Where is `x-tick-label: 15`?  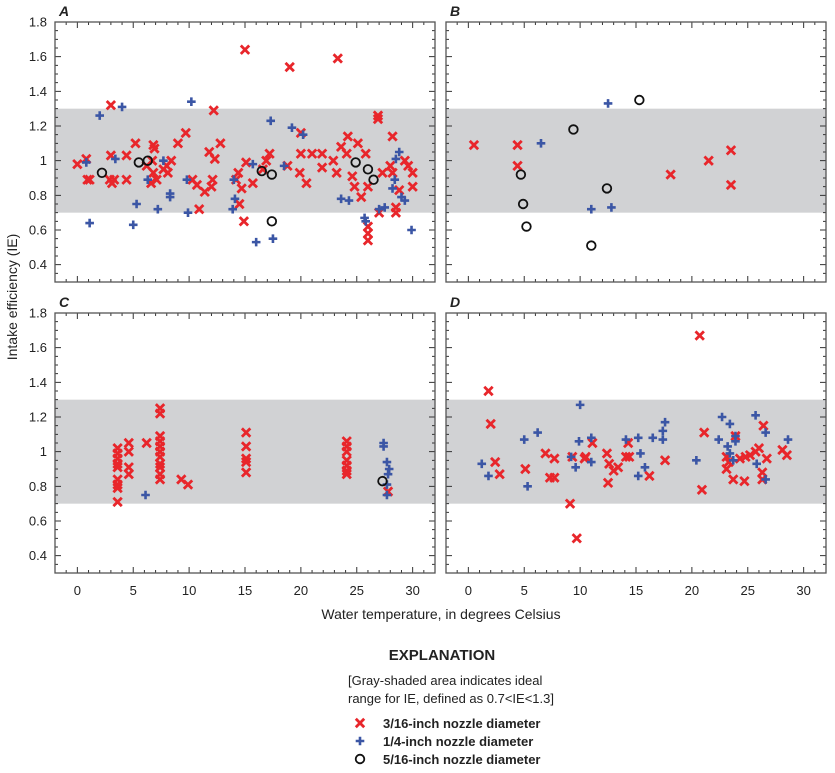
x-tick-label: 15 is located at coordinates (636, 590).